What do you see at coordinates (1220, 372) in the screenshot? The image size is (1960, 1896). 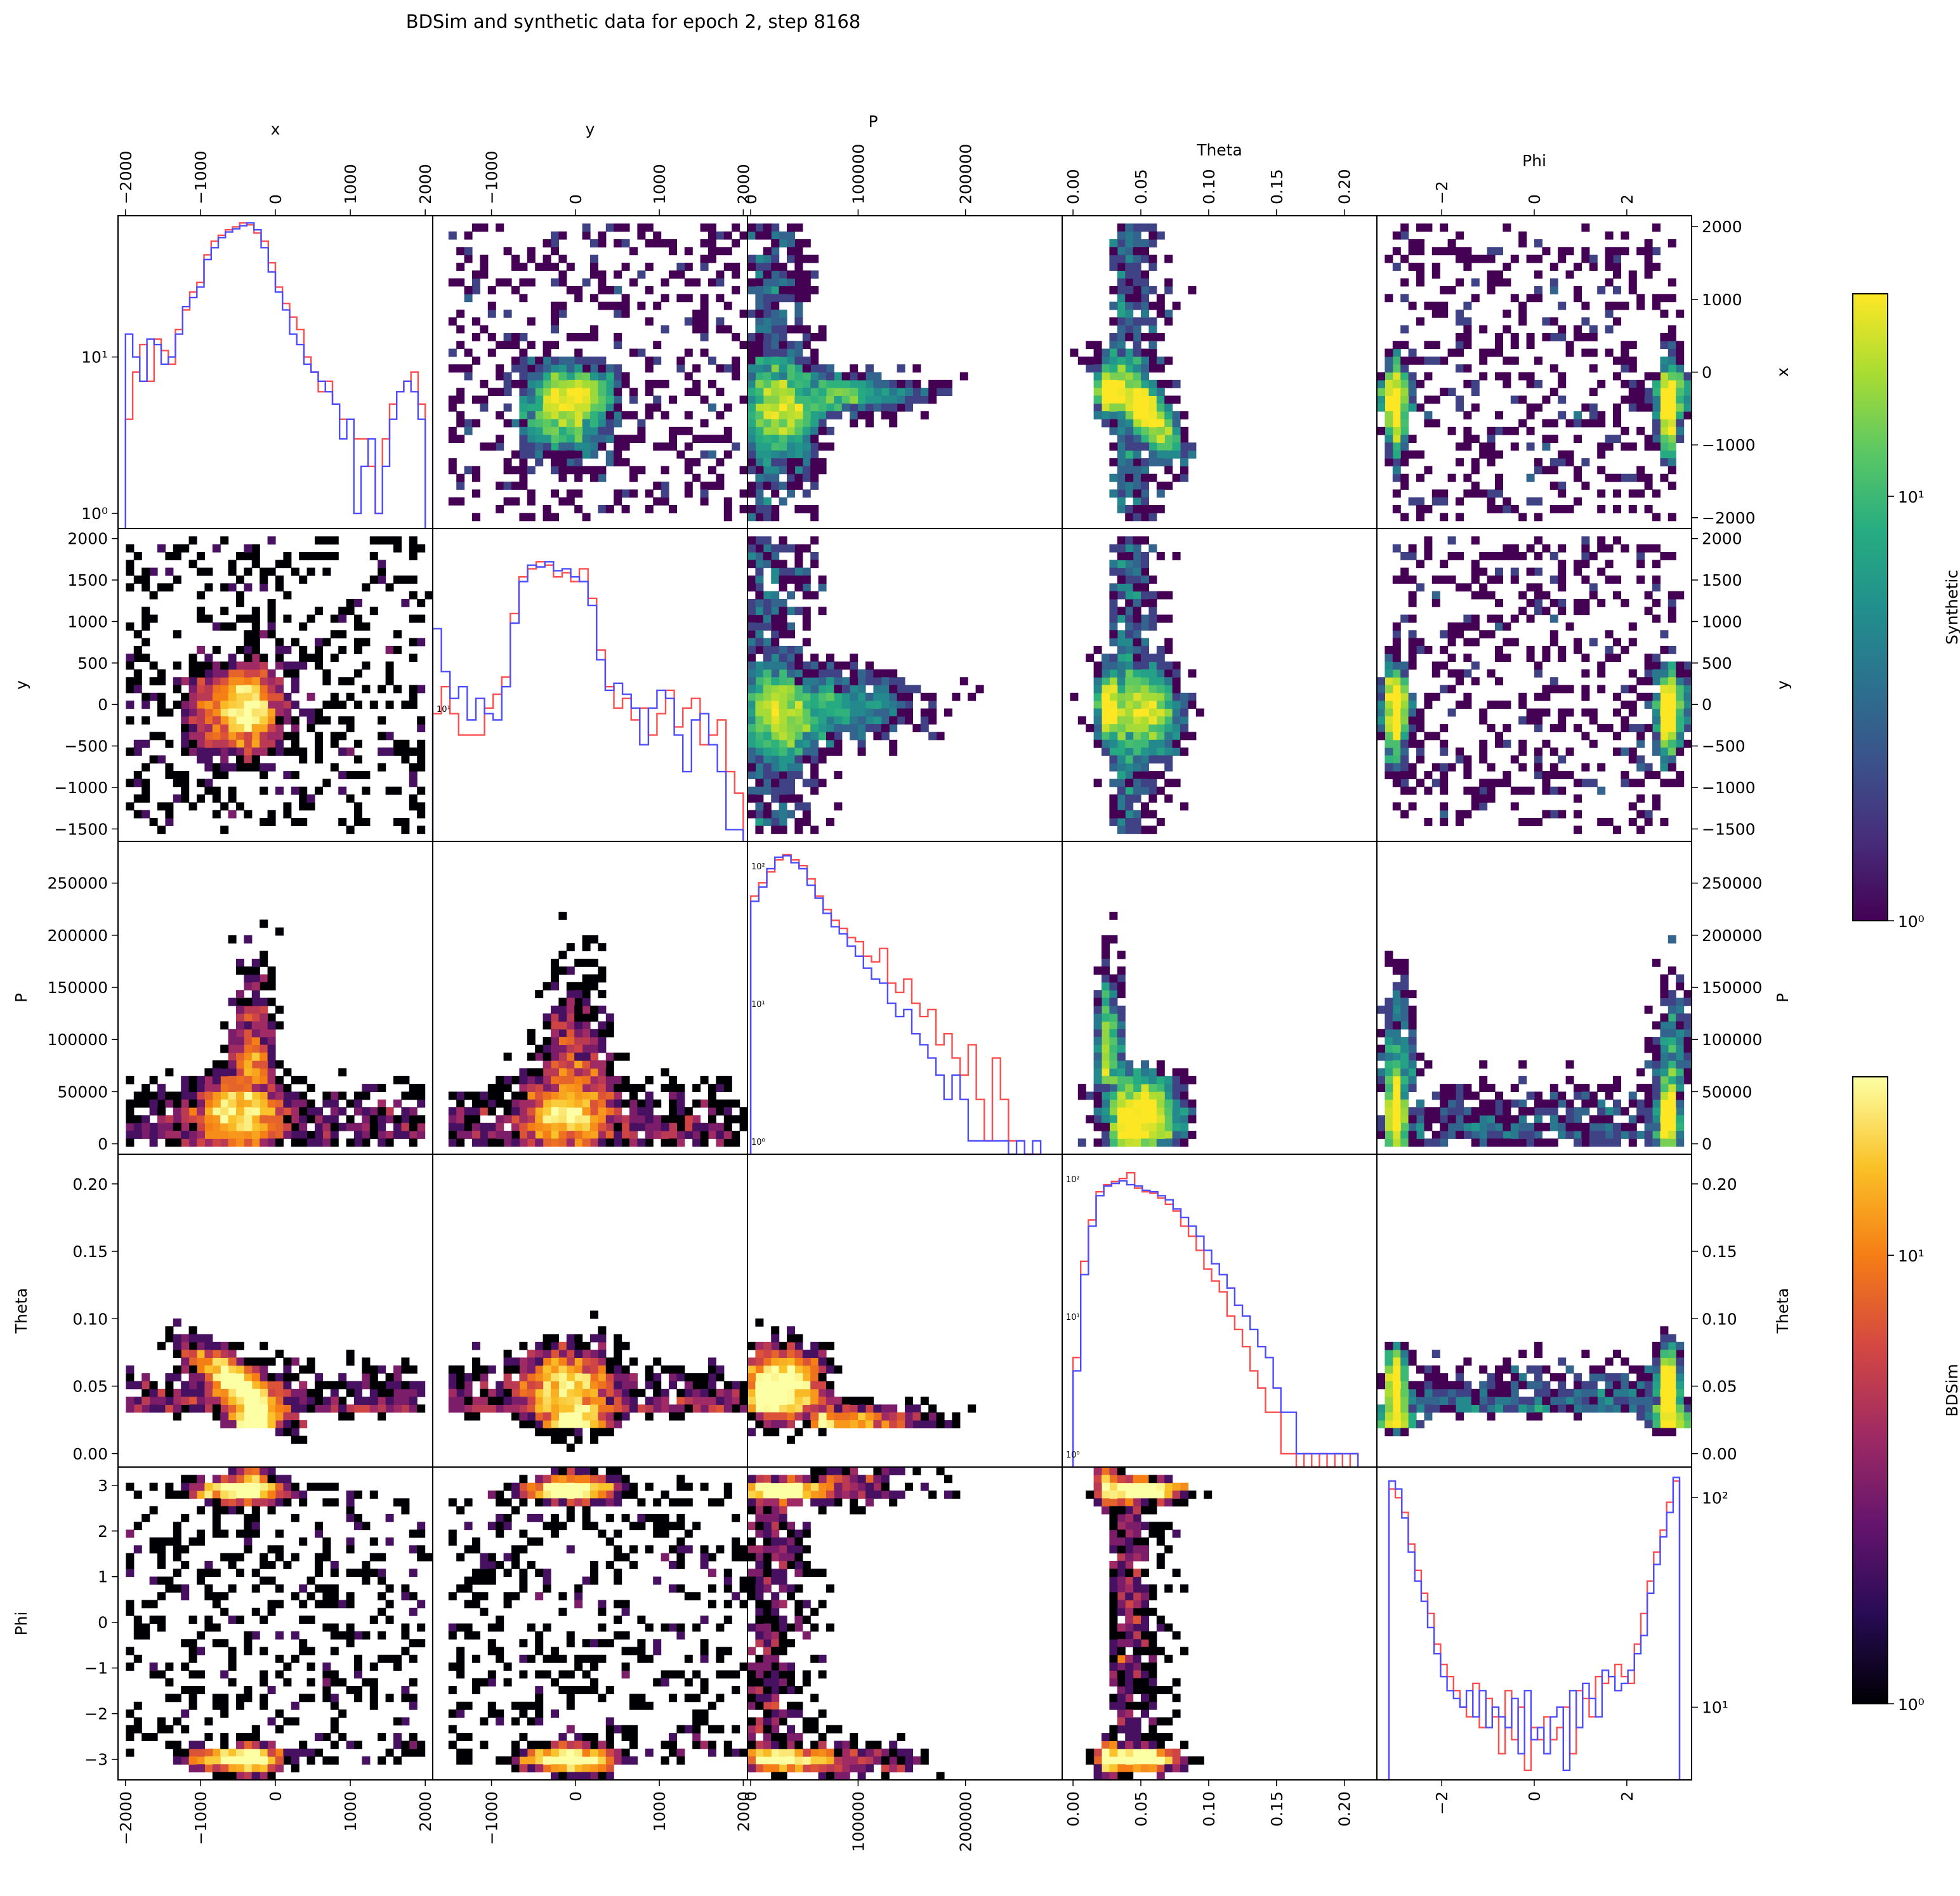 I see `panel-x-vs-Theta` at bounding box center [1220, 372].